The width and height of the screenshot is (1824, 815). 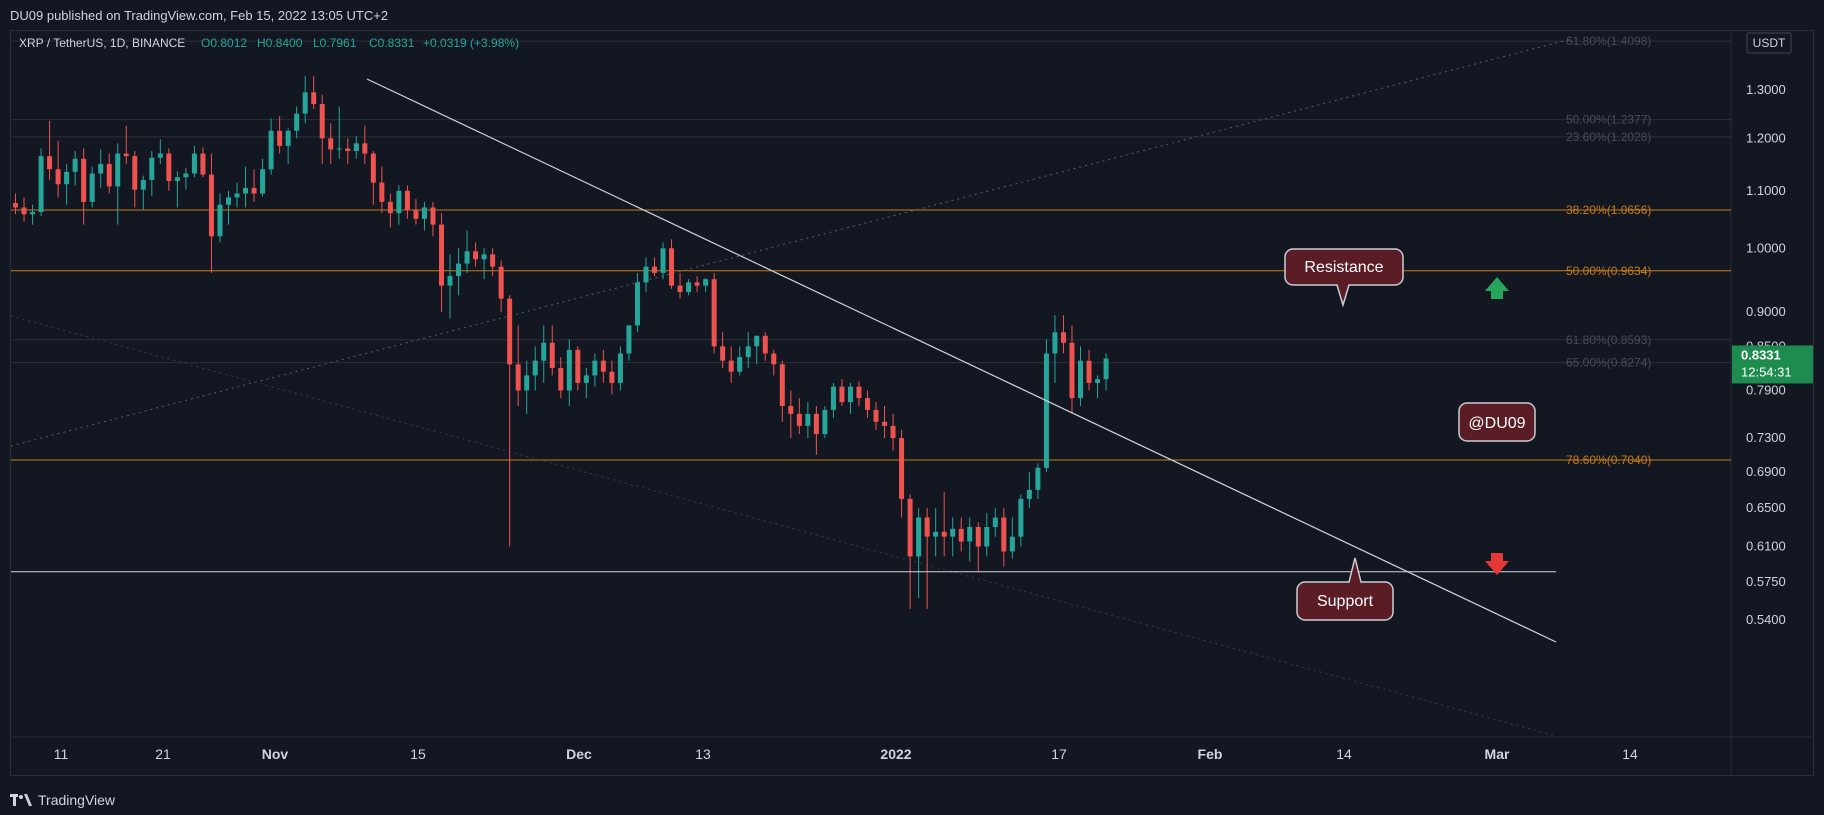 I want to click on tradingview-logo: TradingView, so click(x=62, y=800).